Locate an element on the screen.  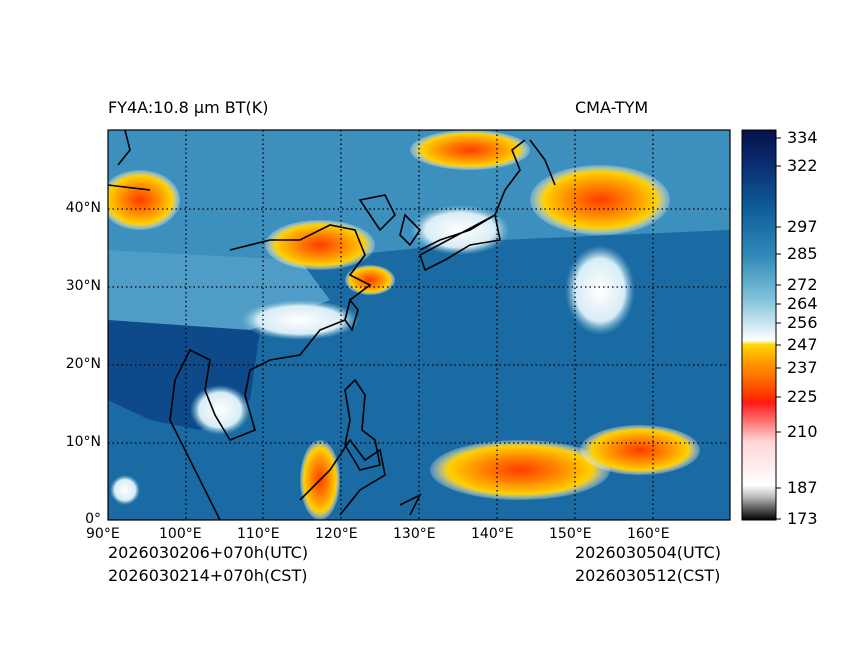
colorbar-label: 322 is located at coordinates (802, 165).